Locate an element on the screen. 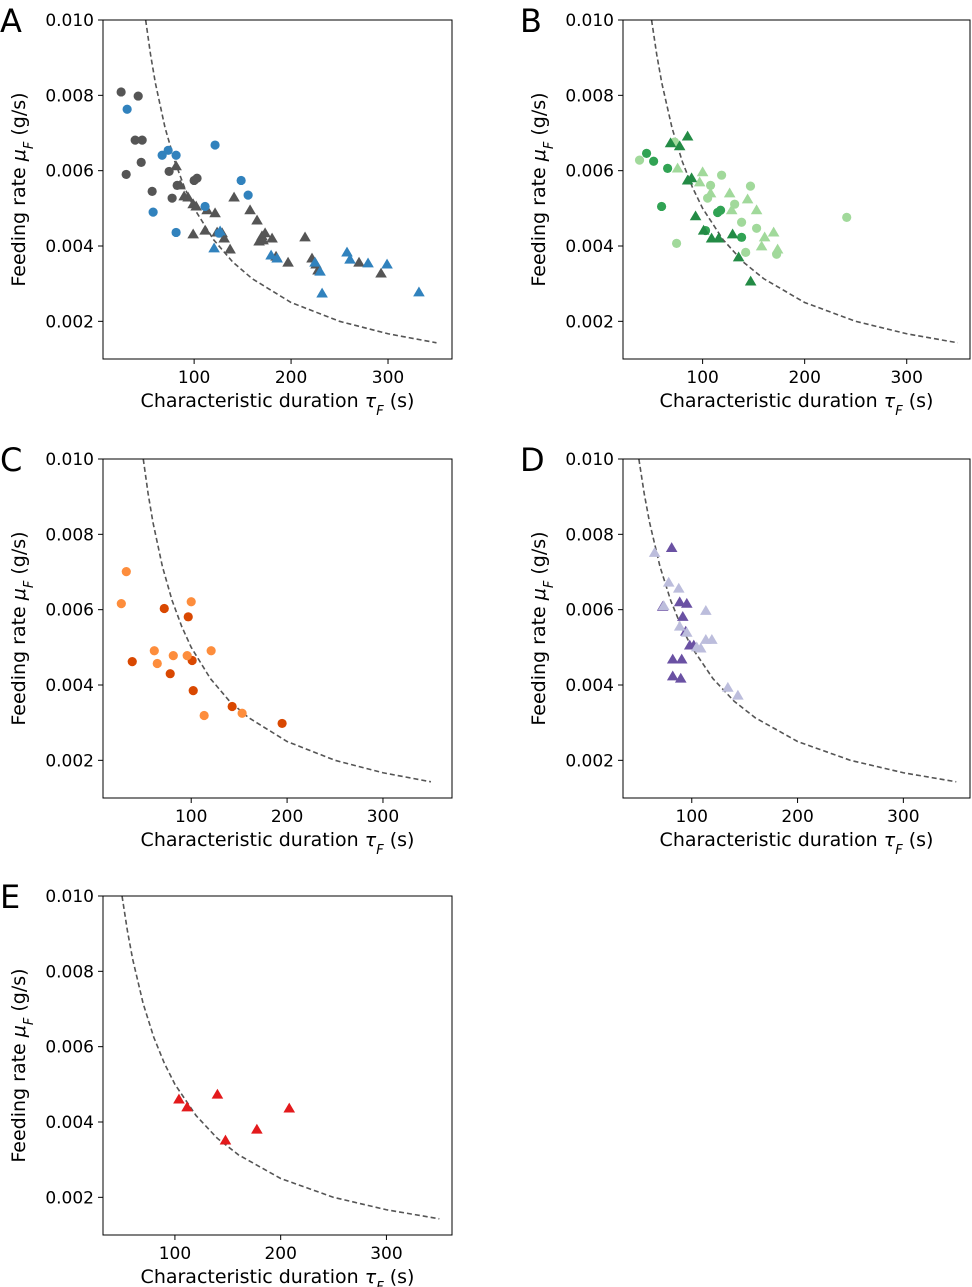 This screenshot has width=972, height=1287. panel-letter: B is located at coordinates (531, 21).